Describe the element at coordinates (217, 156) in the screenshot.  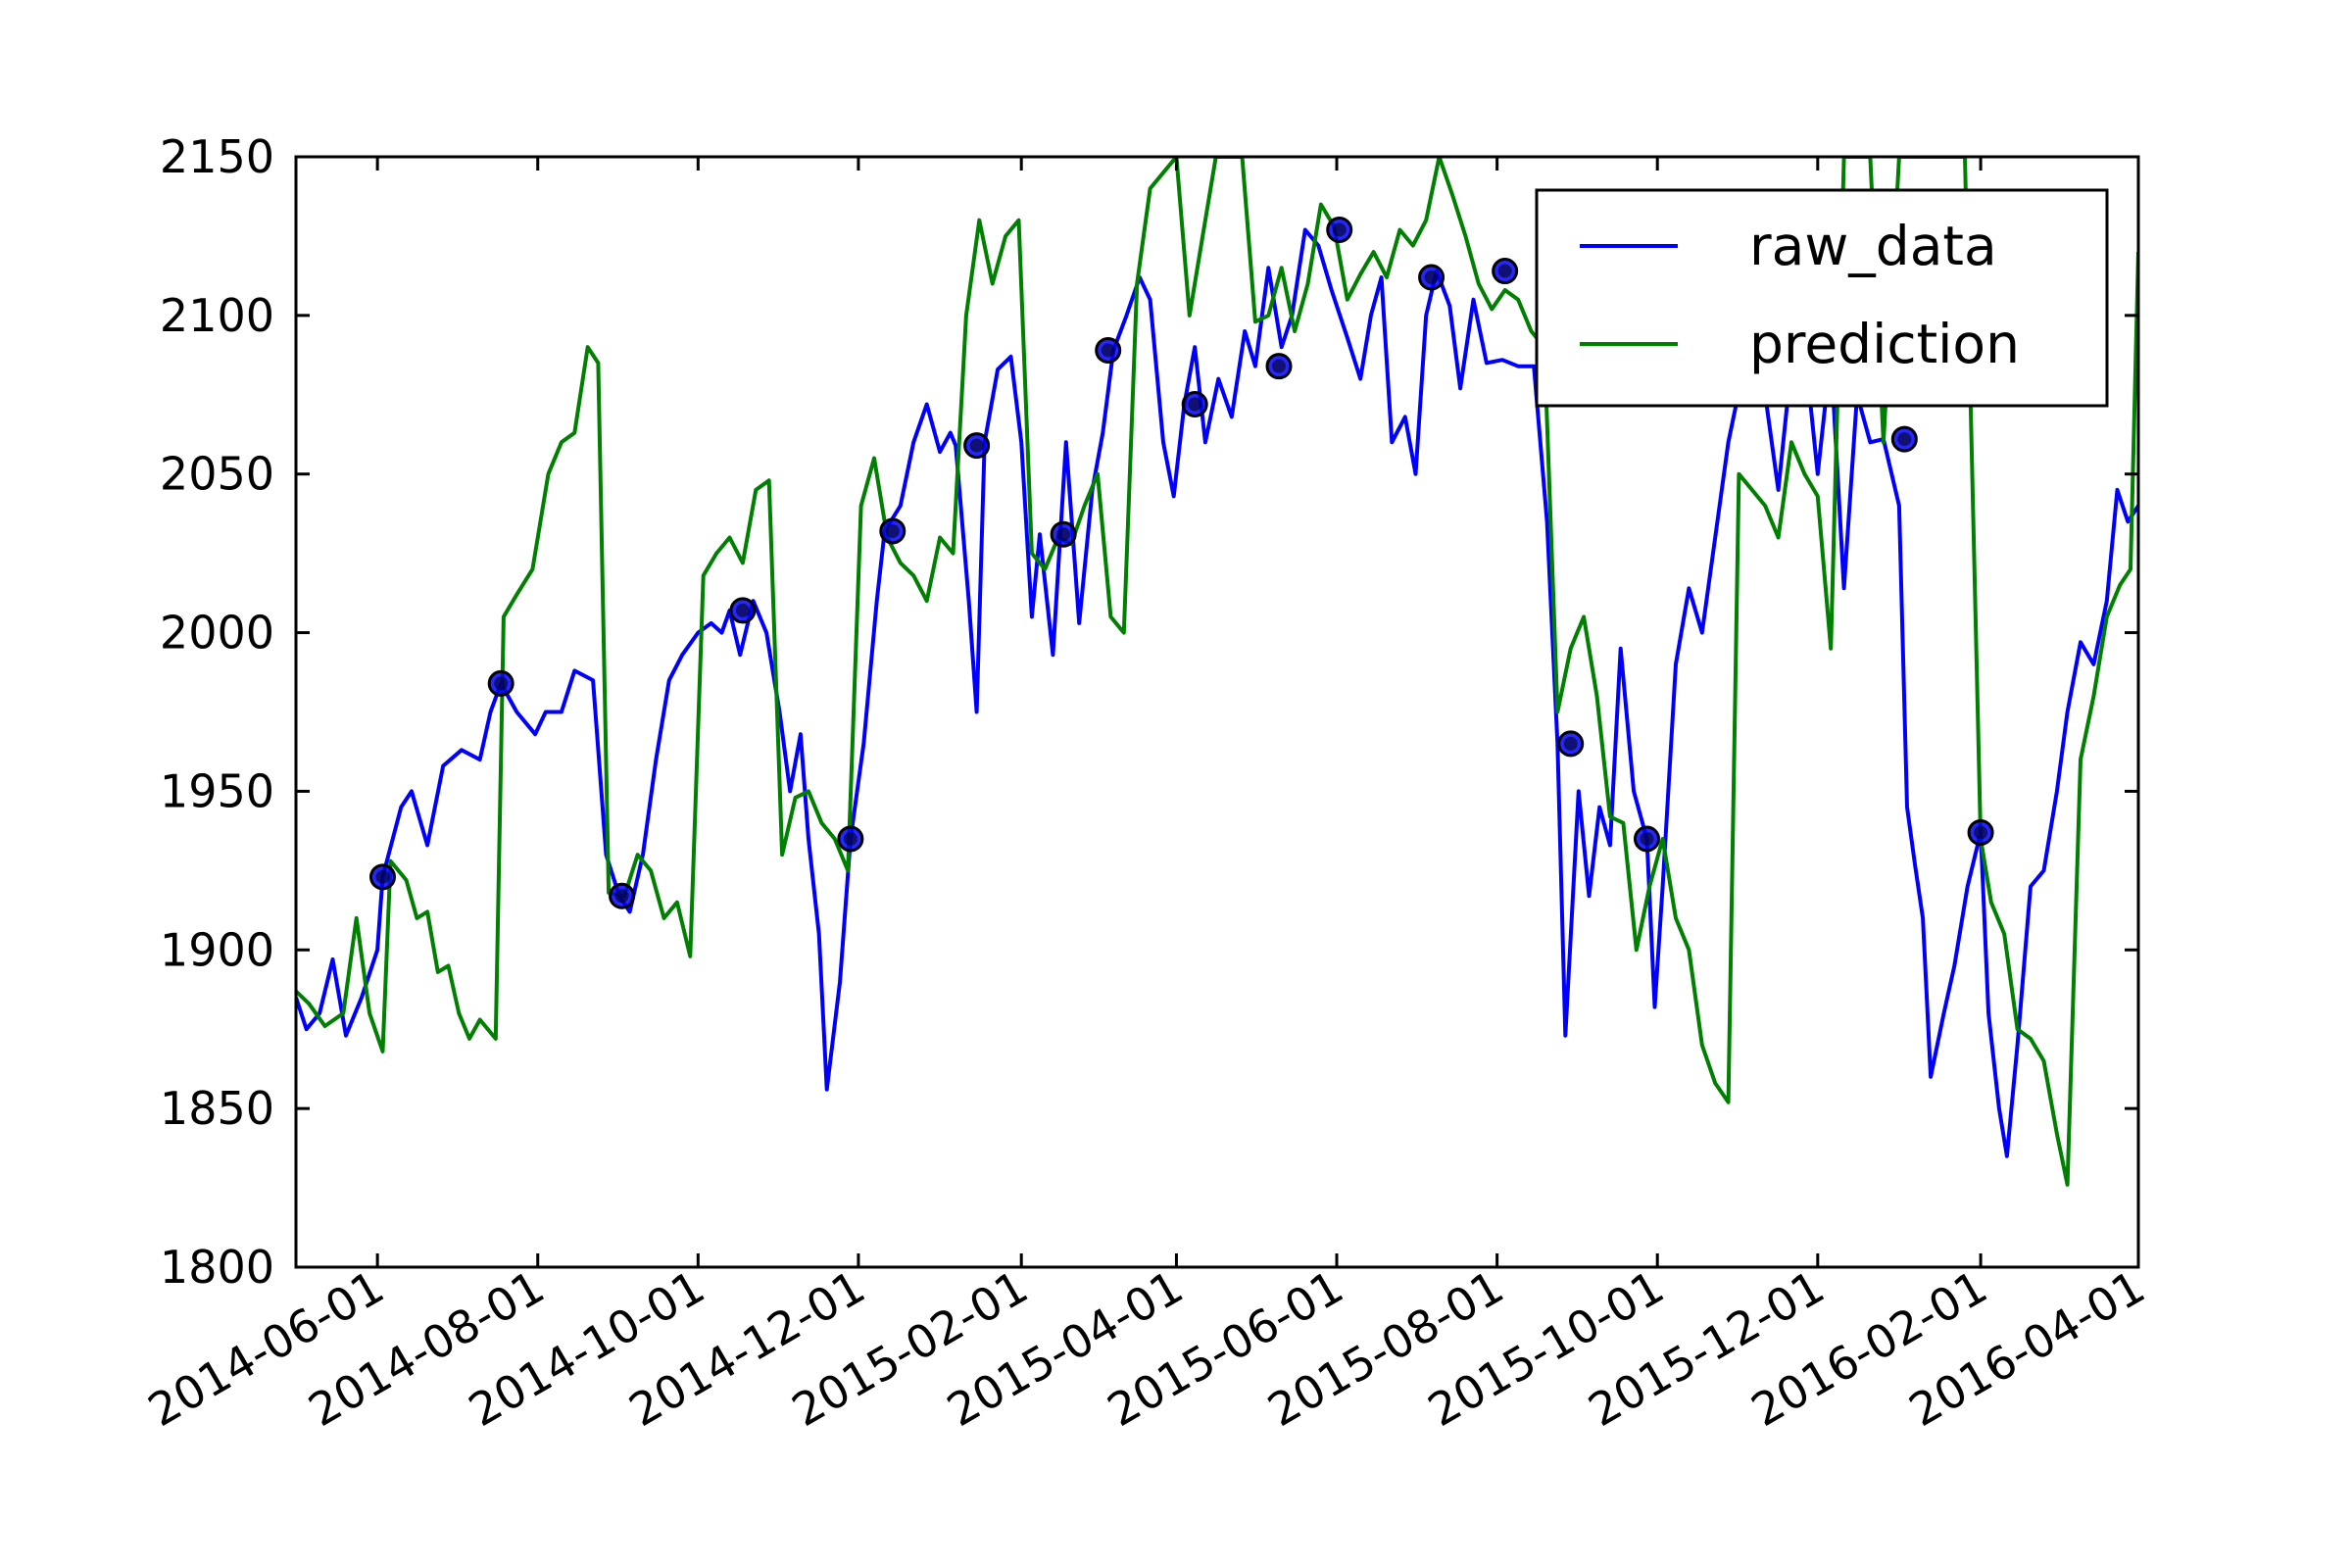
I see `y-tick-label: 2150` at that location.